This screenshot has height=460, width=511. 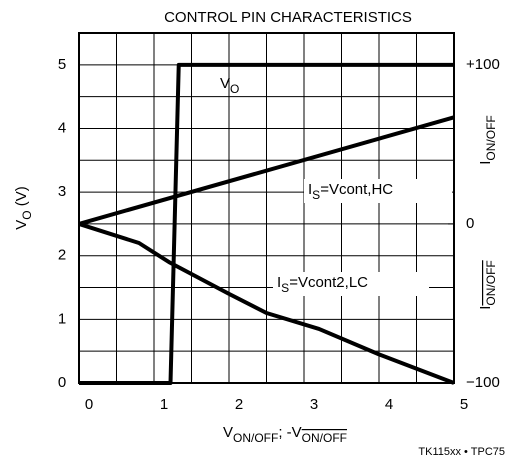 What do you see at coordinates (234, 89) in the screenshot?
I see `series-label-part: O` at bounding box center [234, 89].